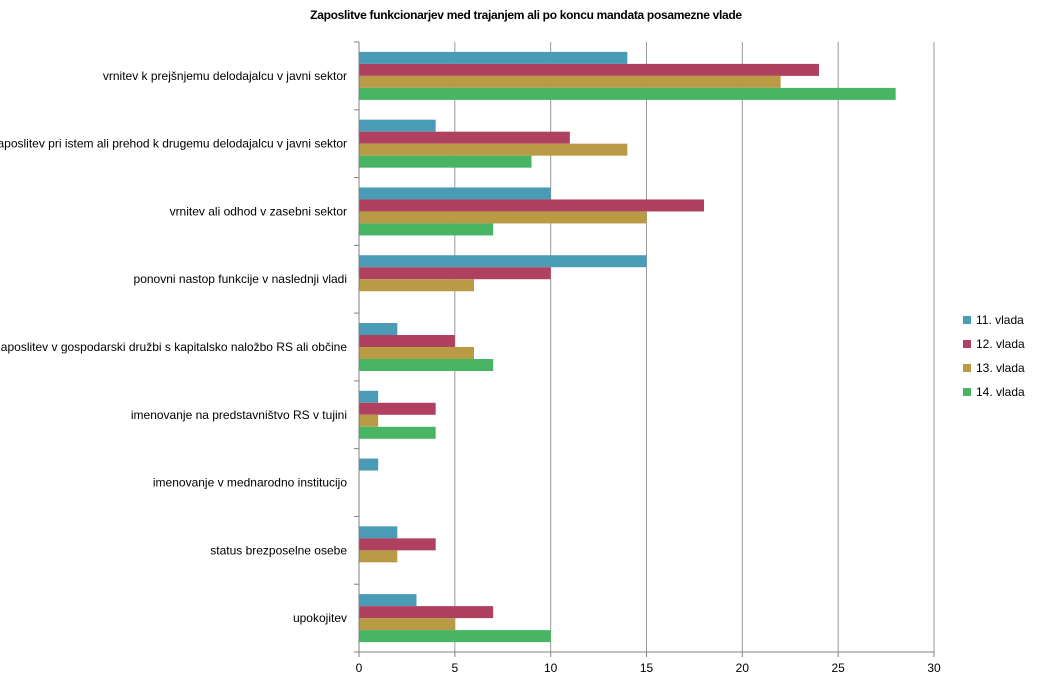  Describe the element at coordinates (934, 668) in the screenshot. I see `x-tick-label: 30` at that location.